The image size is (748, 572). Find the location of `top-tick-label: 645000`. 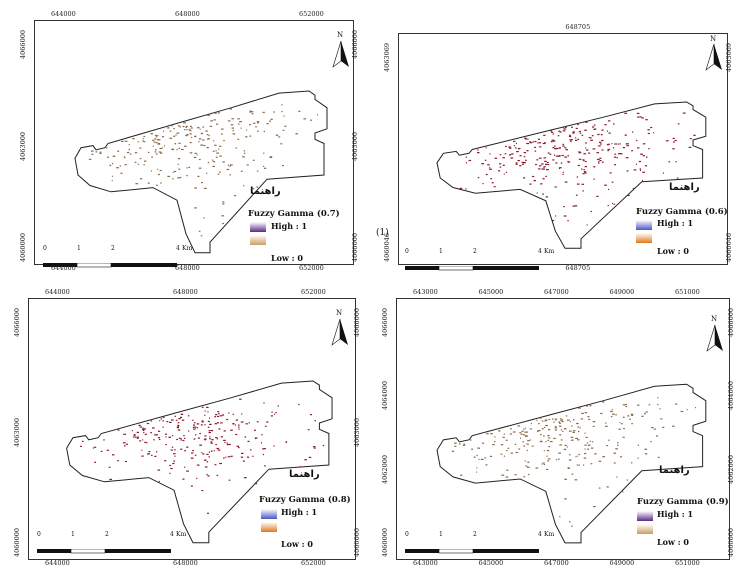

top-tick-label: 645000 is located at coordinates (491, 292).